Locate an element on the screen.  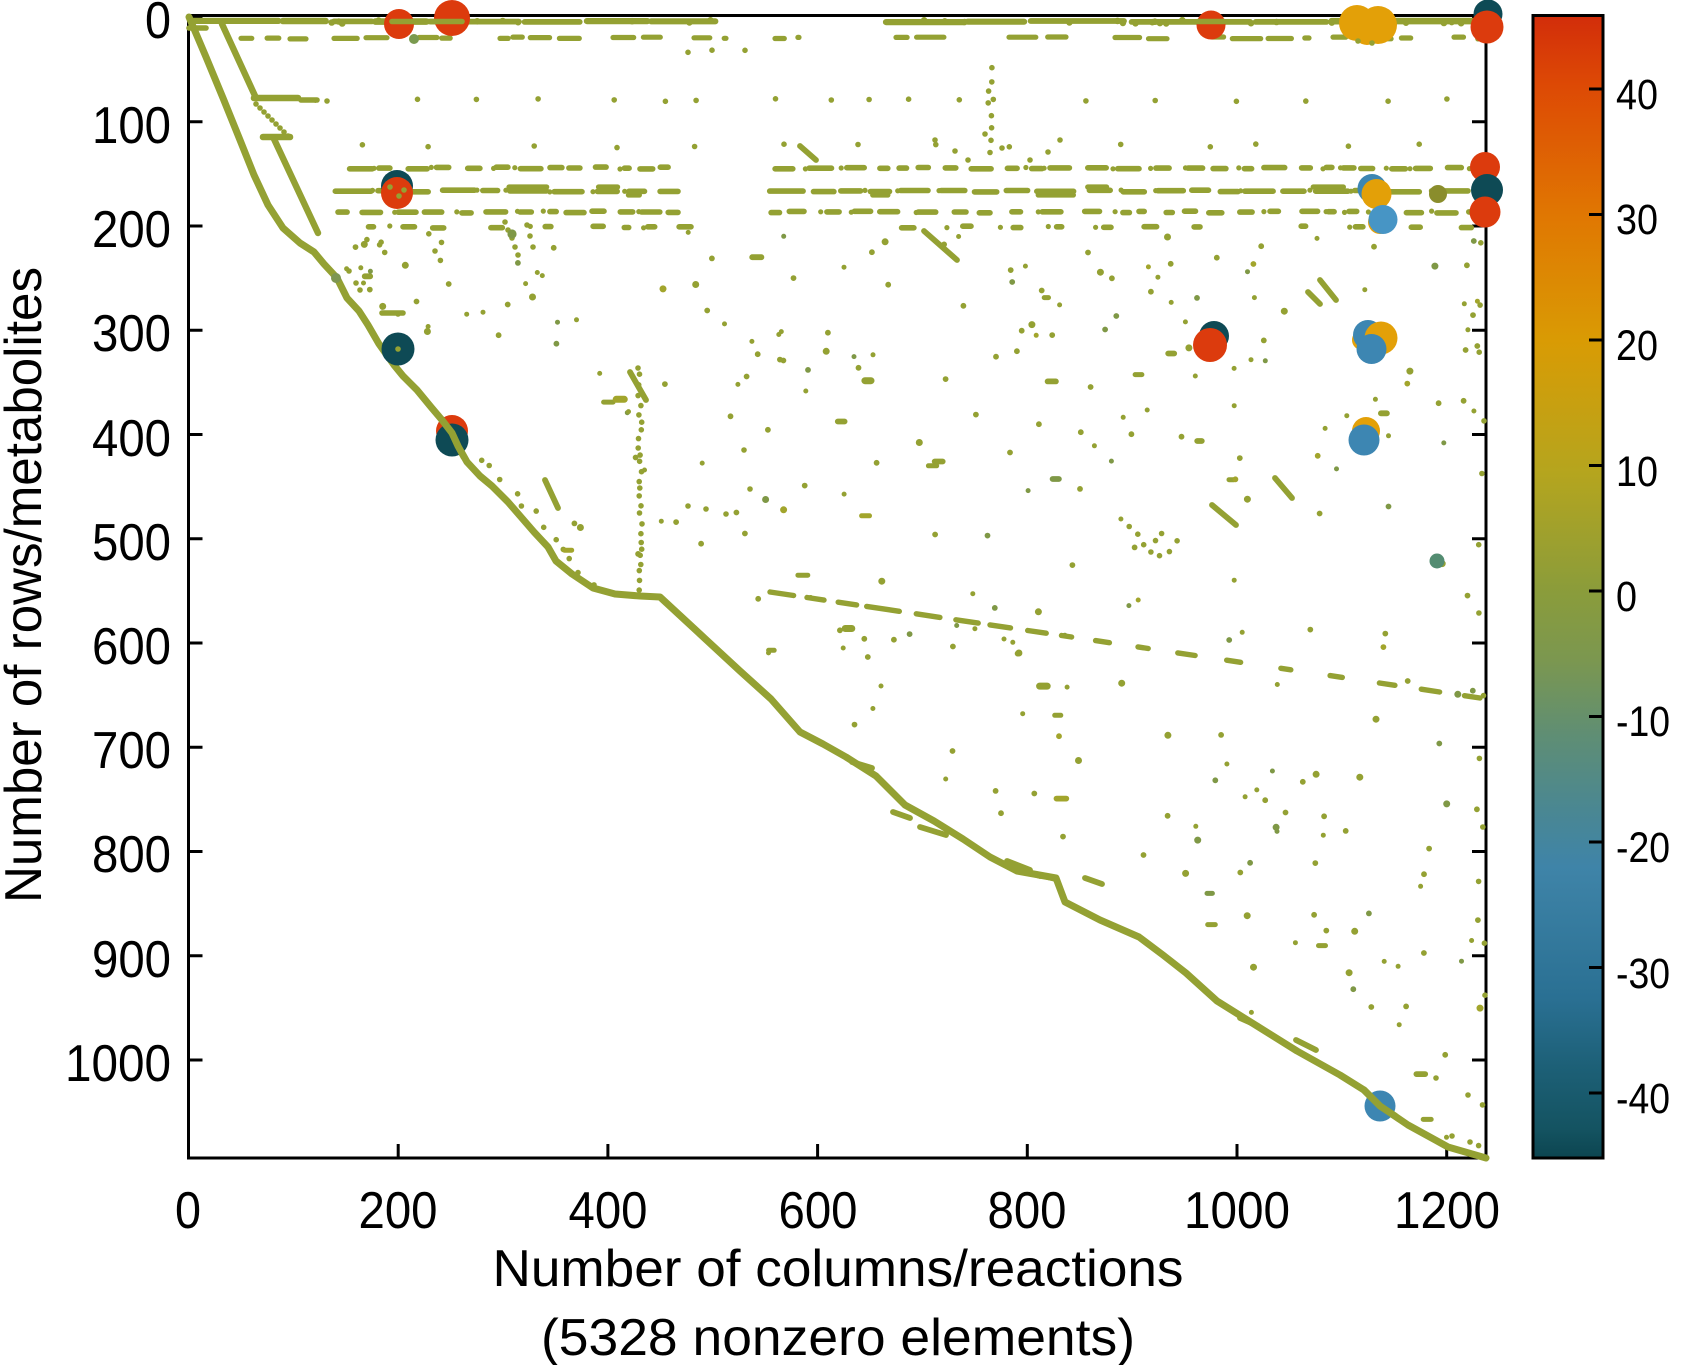
svg-text: -20 is located at coordinates (1643, 848).